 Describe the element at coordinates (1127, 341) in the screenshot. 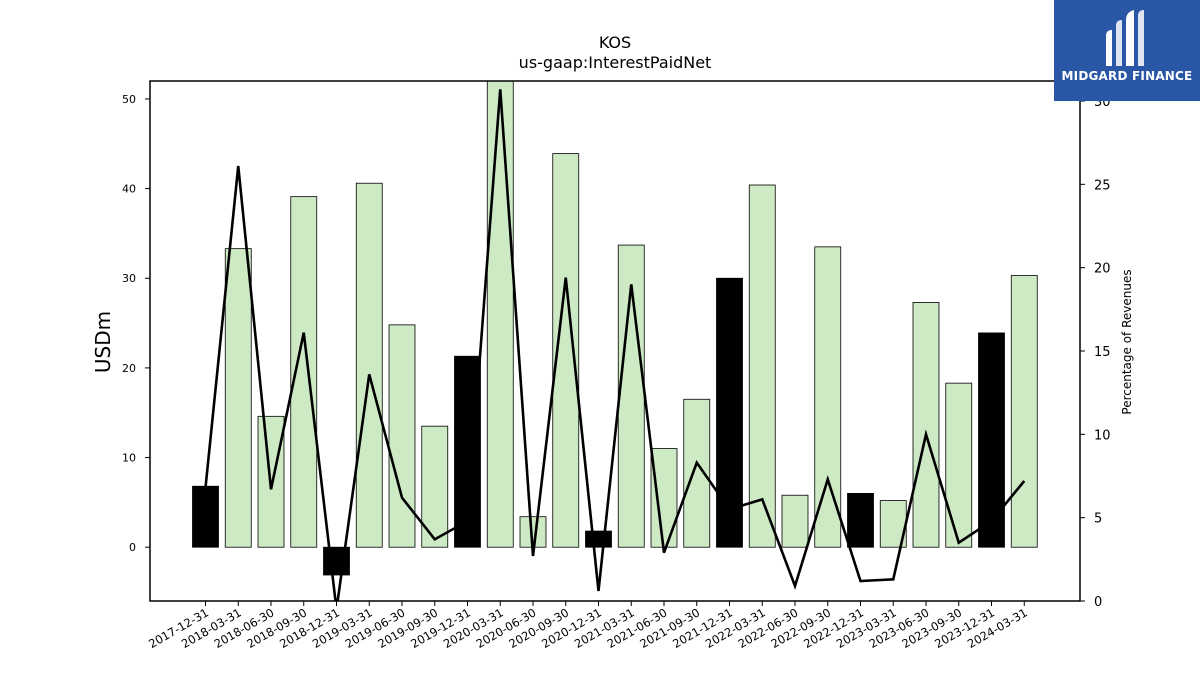

I see `y2-axis-label: Percentage of Revenues` at that location.